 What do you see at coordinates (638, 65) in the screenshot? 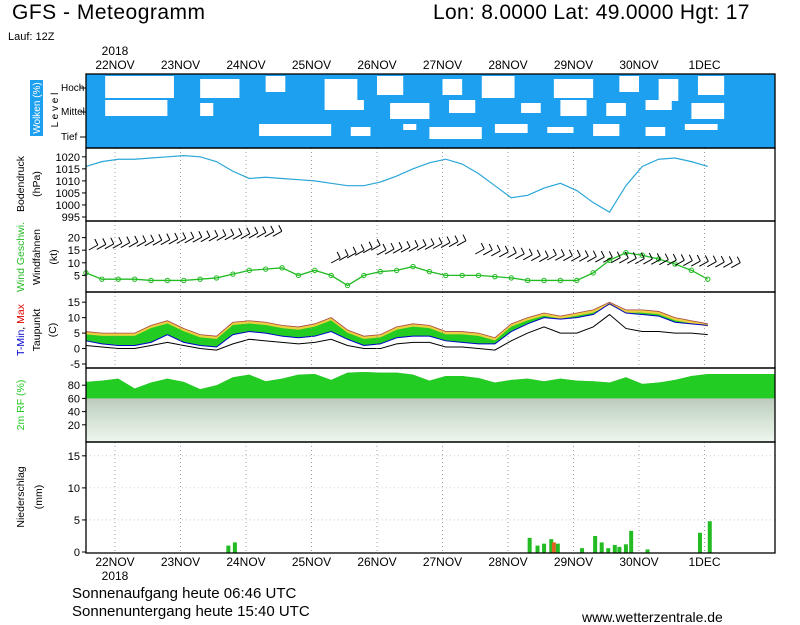
I see `x-tick-label-top: 30NOV` at bounding box center [638, 65].